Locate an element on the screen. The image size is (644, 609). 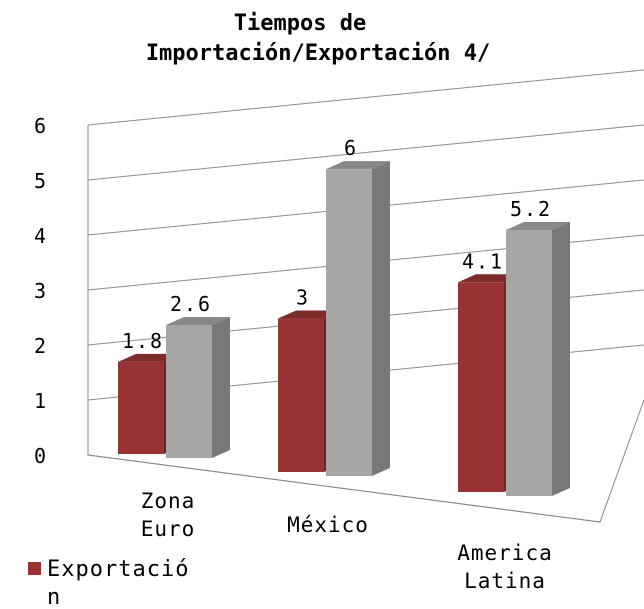
legend: Exportació n is located at coordinates (108, 583).